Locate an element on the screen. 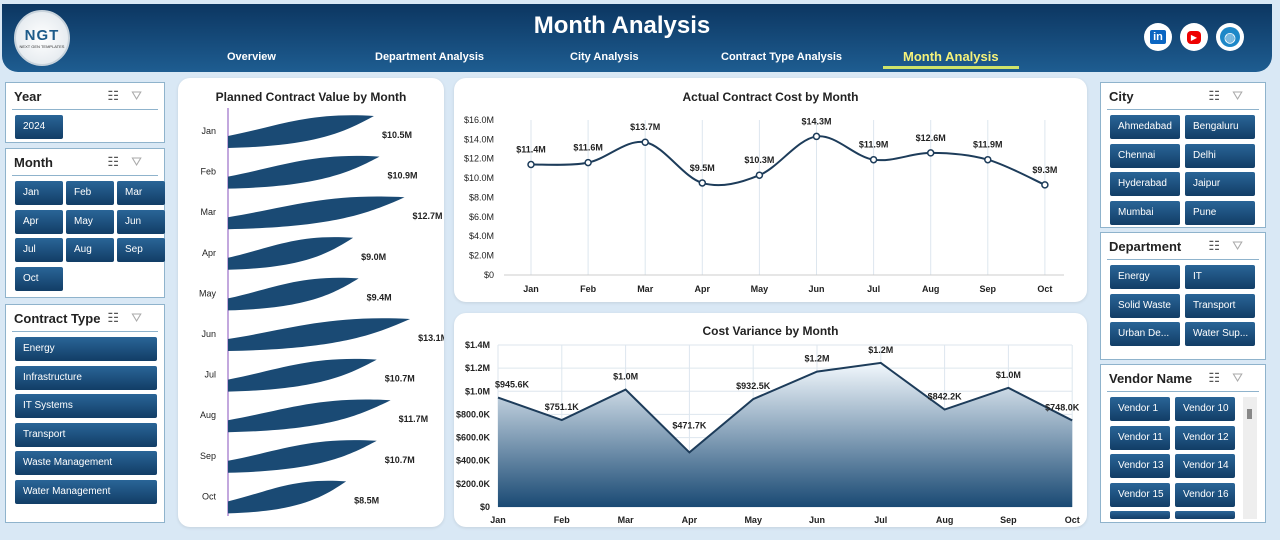 This screenshot has width=1280, height=540. slicer-item: IT Systems is located at coordinates (86, 406).